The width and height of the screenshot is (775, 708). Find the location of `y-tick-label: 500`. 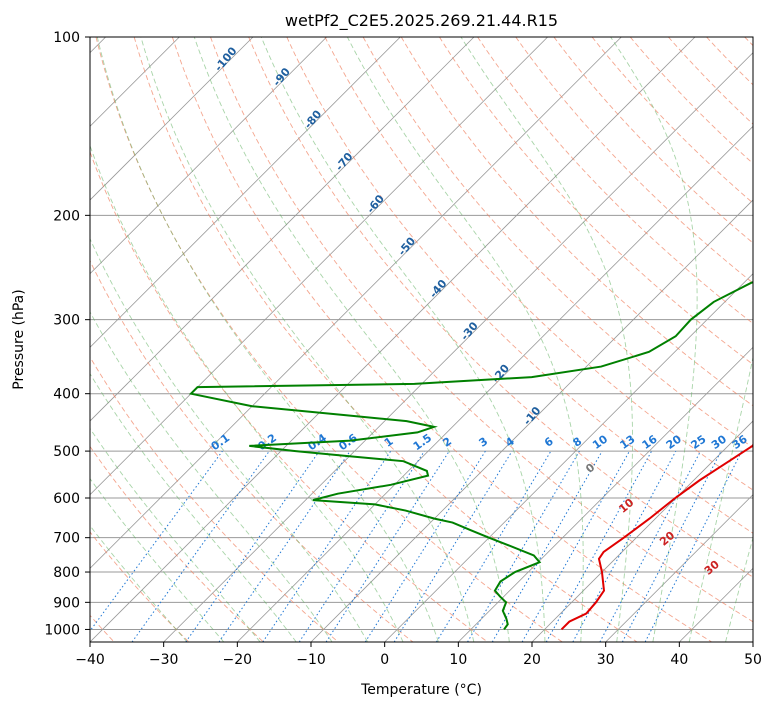

y-tick-label: 500 is located at coordinates (66, 452).